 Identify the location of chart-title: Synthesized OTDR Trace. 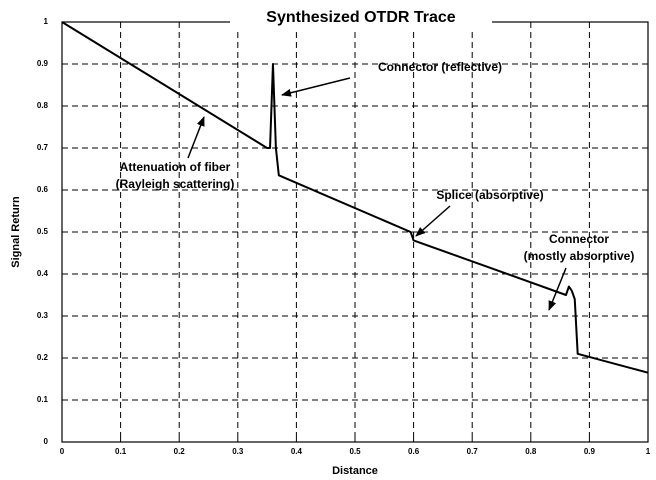
(360, 17).